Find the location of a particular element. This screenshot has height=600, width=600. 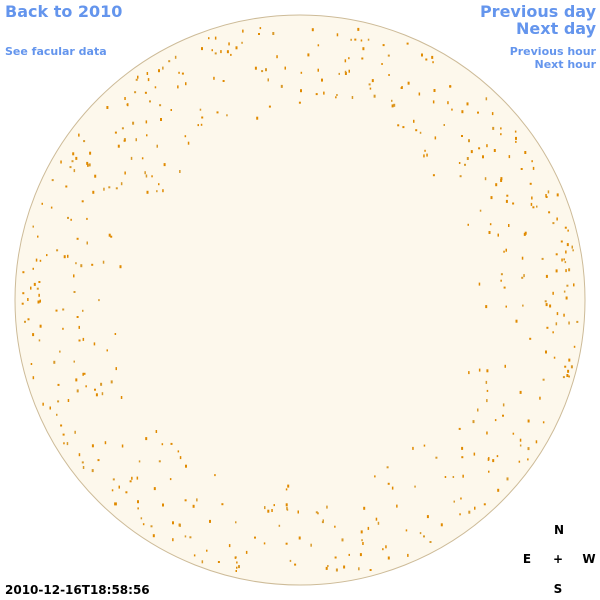

compass-south: S is located at coordinates (558, 589).